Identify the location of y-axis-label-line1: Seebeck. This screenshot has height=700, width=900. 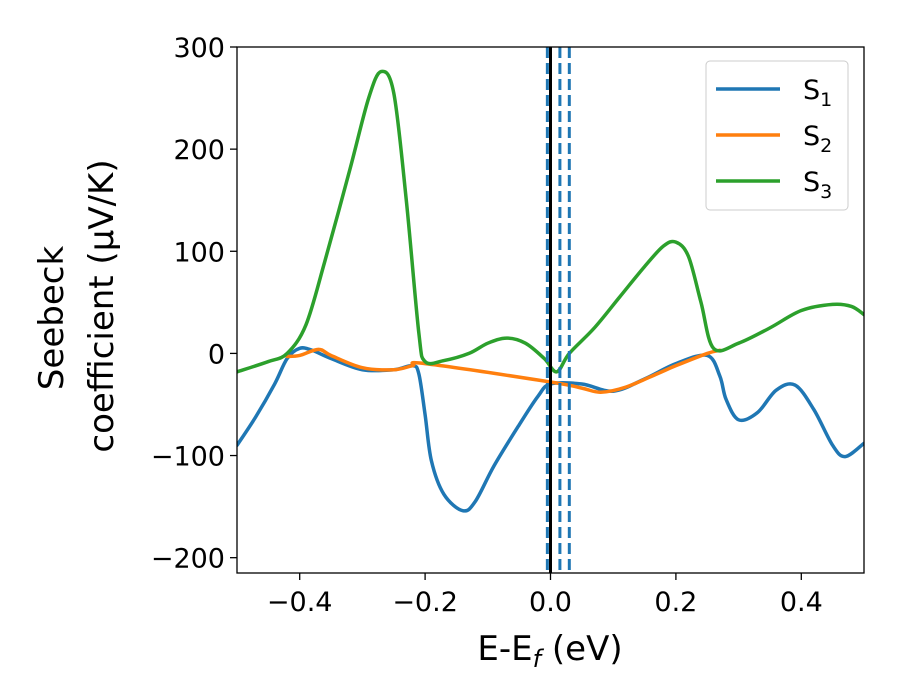
(52, 318).